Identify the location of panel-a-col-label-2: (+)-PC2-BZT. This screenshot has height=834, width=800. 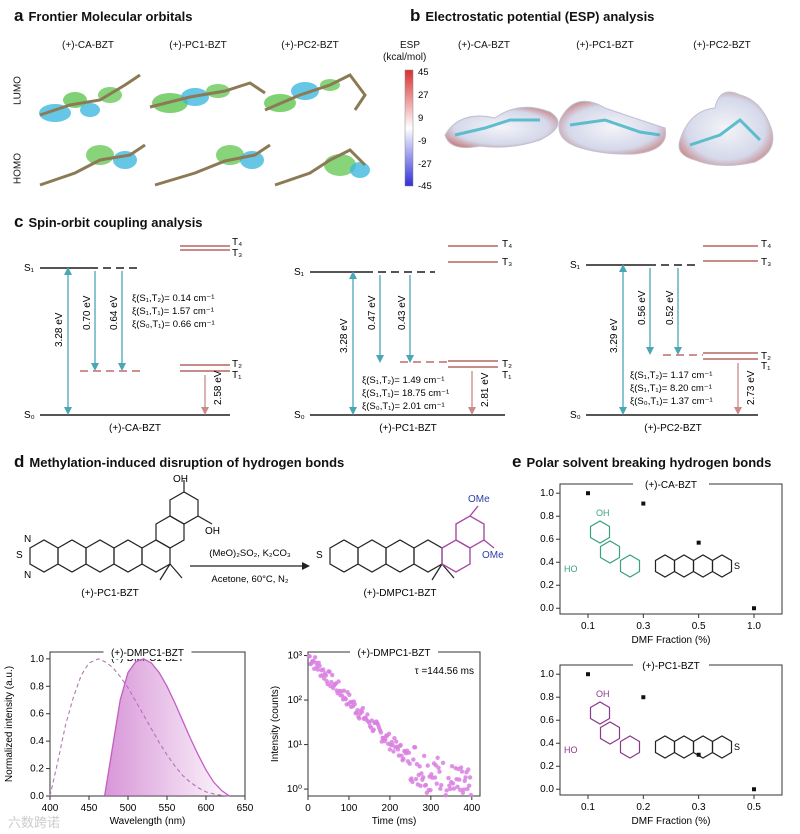
(310, 45).